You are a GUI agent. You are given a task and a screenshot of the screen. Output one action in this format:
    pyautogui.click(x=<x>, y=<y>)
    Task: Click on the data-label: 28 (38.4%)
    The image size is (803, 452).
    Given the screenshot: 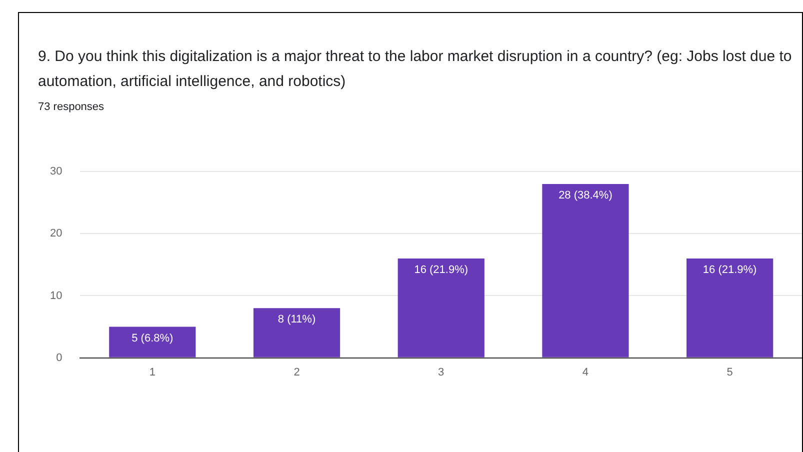 What is the action you would take?
    pyautogui.click(x=585, y=196)
    